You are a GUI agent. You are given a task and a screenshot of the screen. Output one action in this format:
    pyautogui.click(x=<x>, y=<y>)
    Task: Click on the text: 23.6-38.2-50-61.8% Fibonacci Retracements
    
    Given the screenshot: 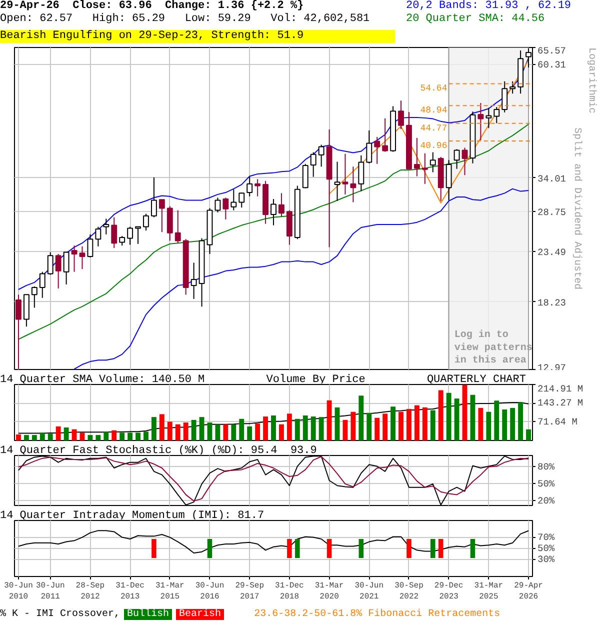 What is the action you would take?
    pyautogui.click(x=377, y=614)
    